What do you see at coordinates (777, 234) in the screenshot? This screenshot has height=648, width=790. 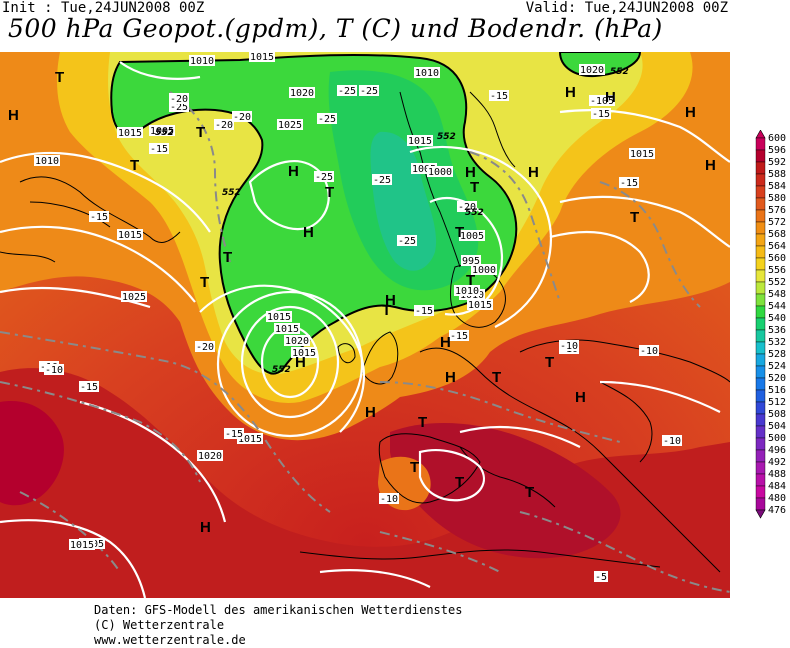 I see `legend-level-label: 568` at bounding box center [777, 234].